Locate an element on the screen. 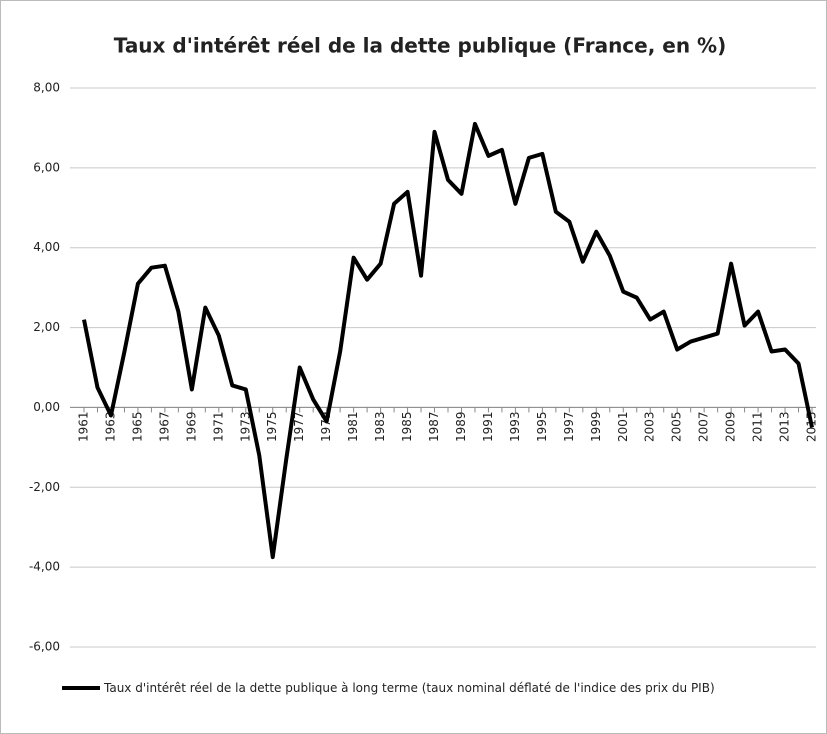  x-tick-label: 1991 is located at coordinates (488, 426).